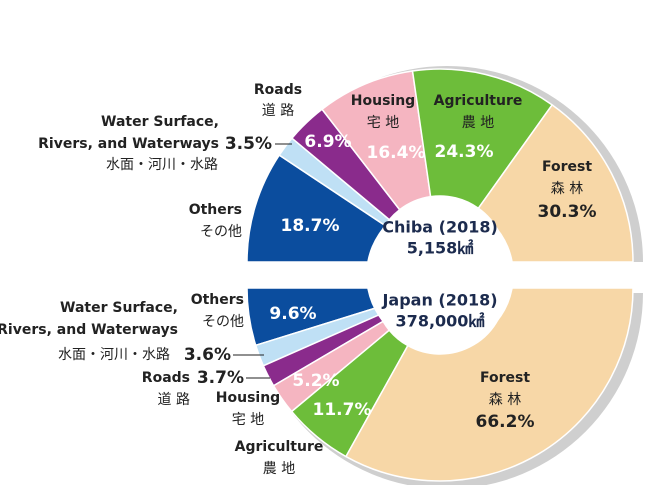  Describe the element at coordinates (310, 226) in the screenshot. I see `value-label: 18.7%` at that location.